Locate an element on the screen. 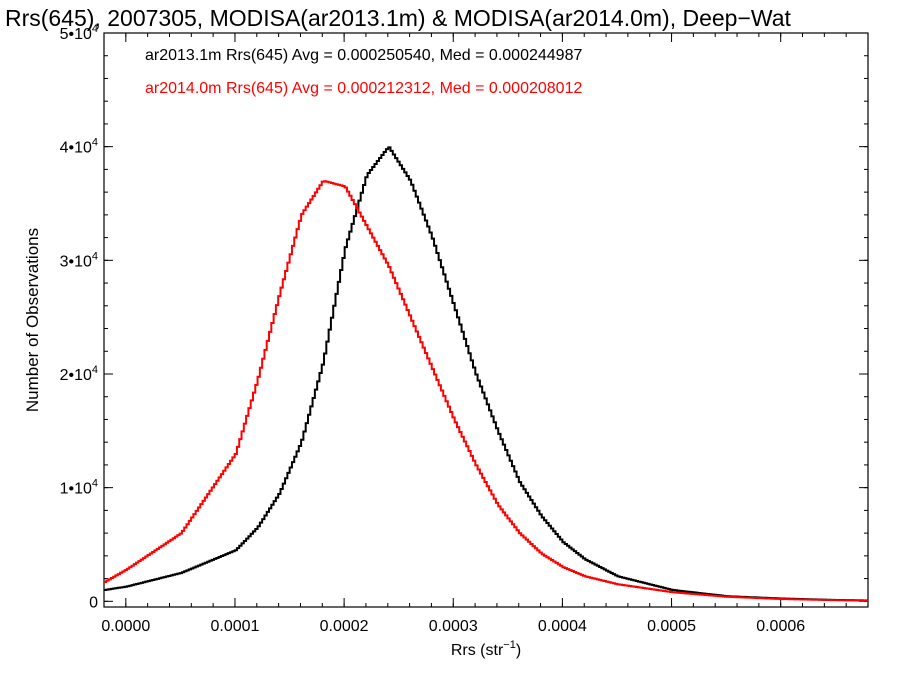 This screenshot has width=900, height=675. x-axis-label-text: Rrs (str is located at coordinates (477, 650).